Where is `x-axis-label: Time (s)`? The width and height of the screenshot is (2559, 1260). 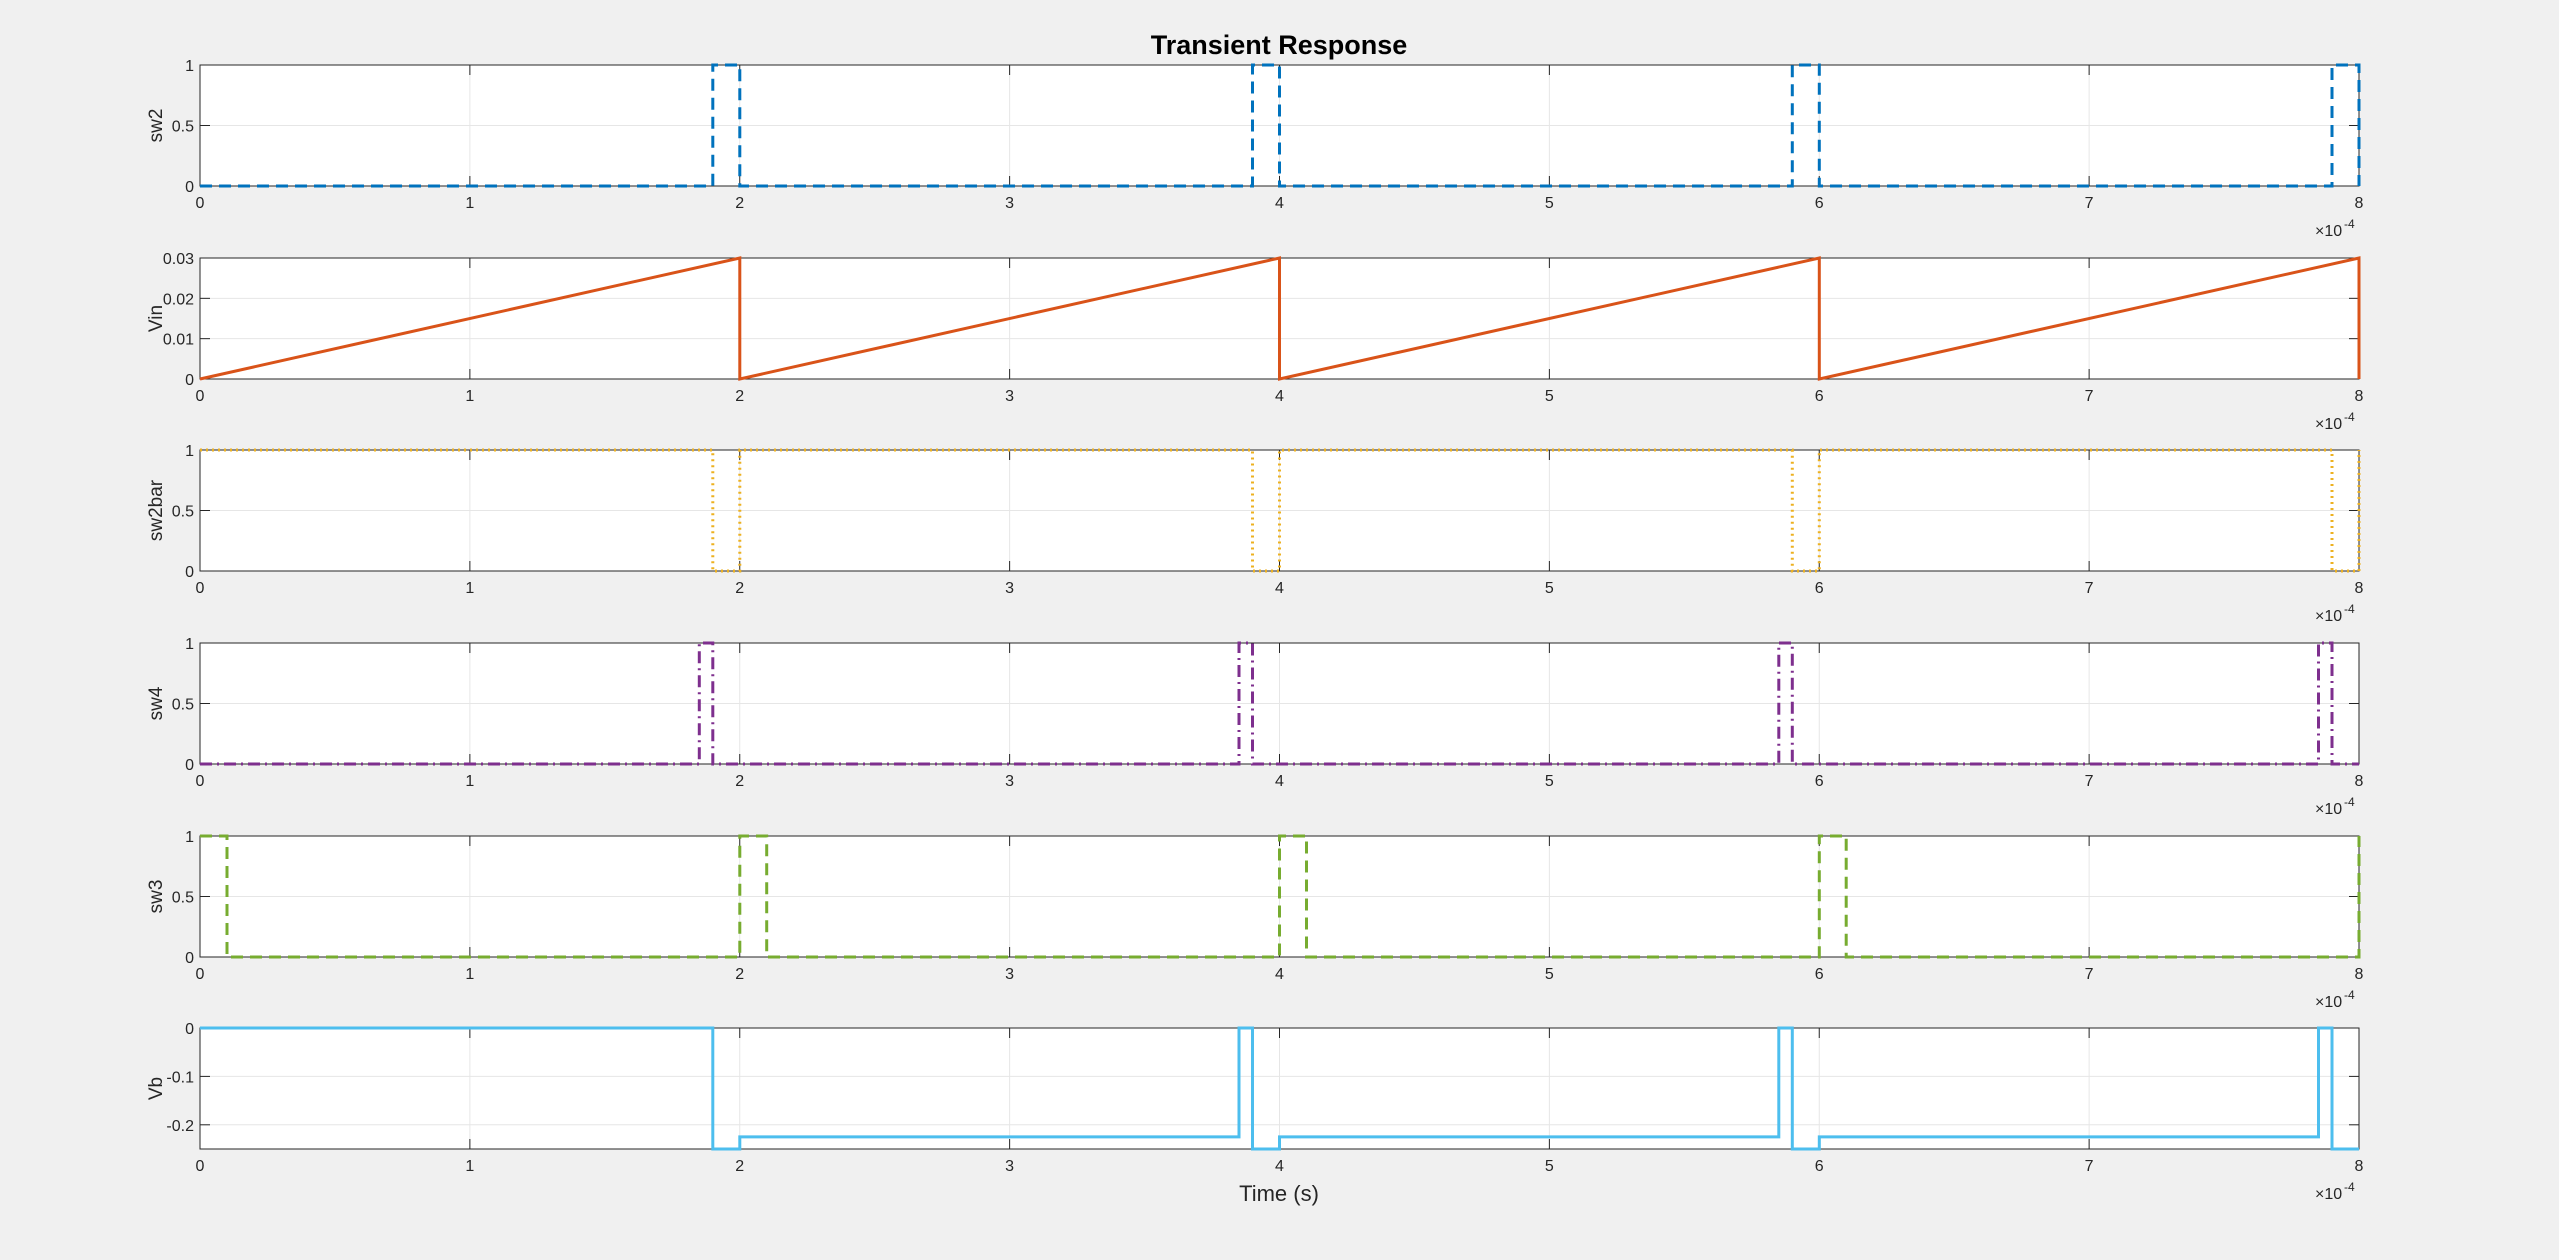
x-axis-label: Time (s) is located at coordinates (1279, 1193).